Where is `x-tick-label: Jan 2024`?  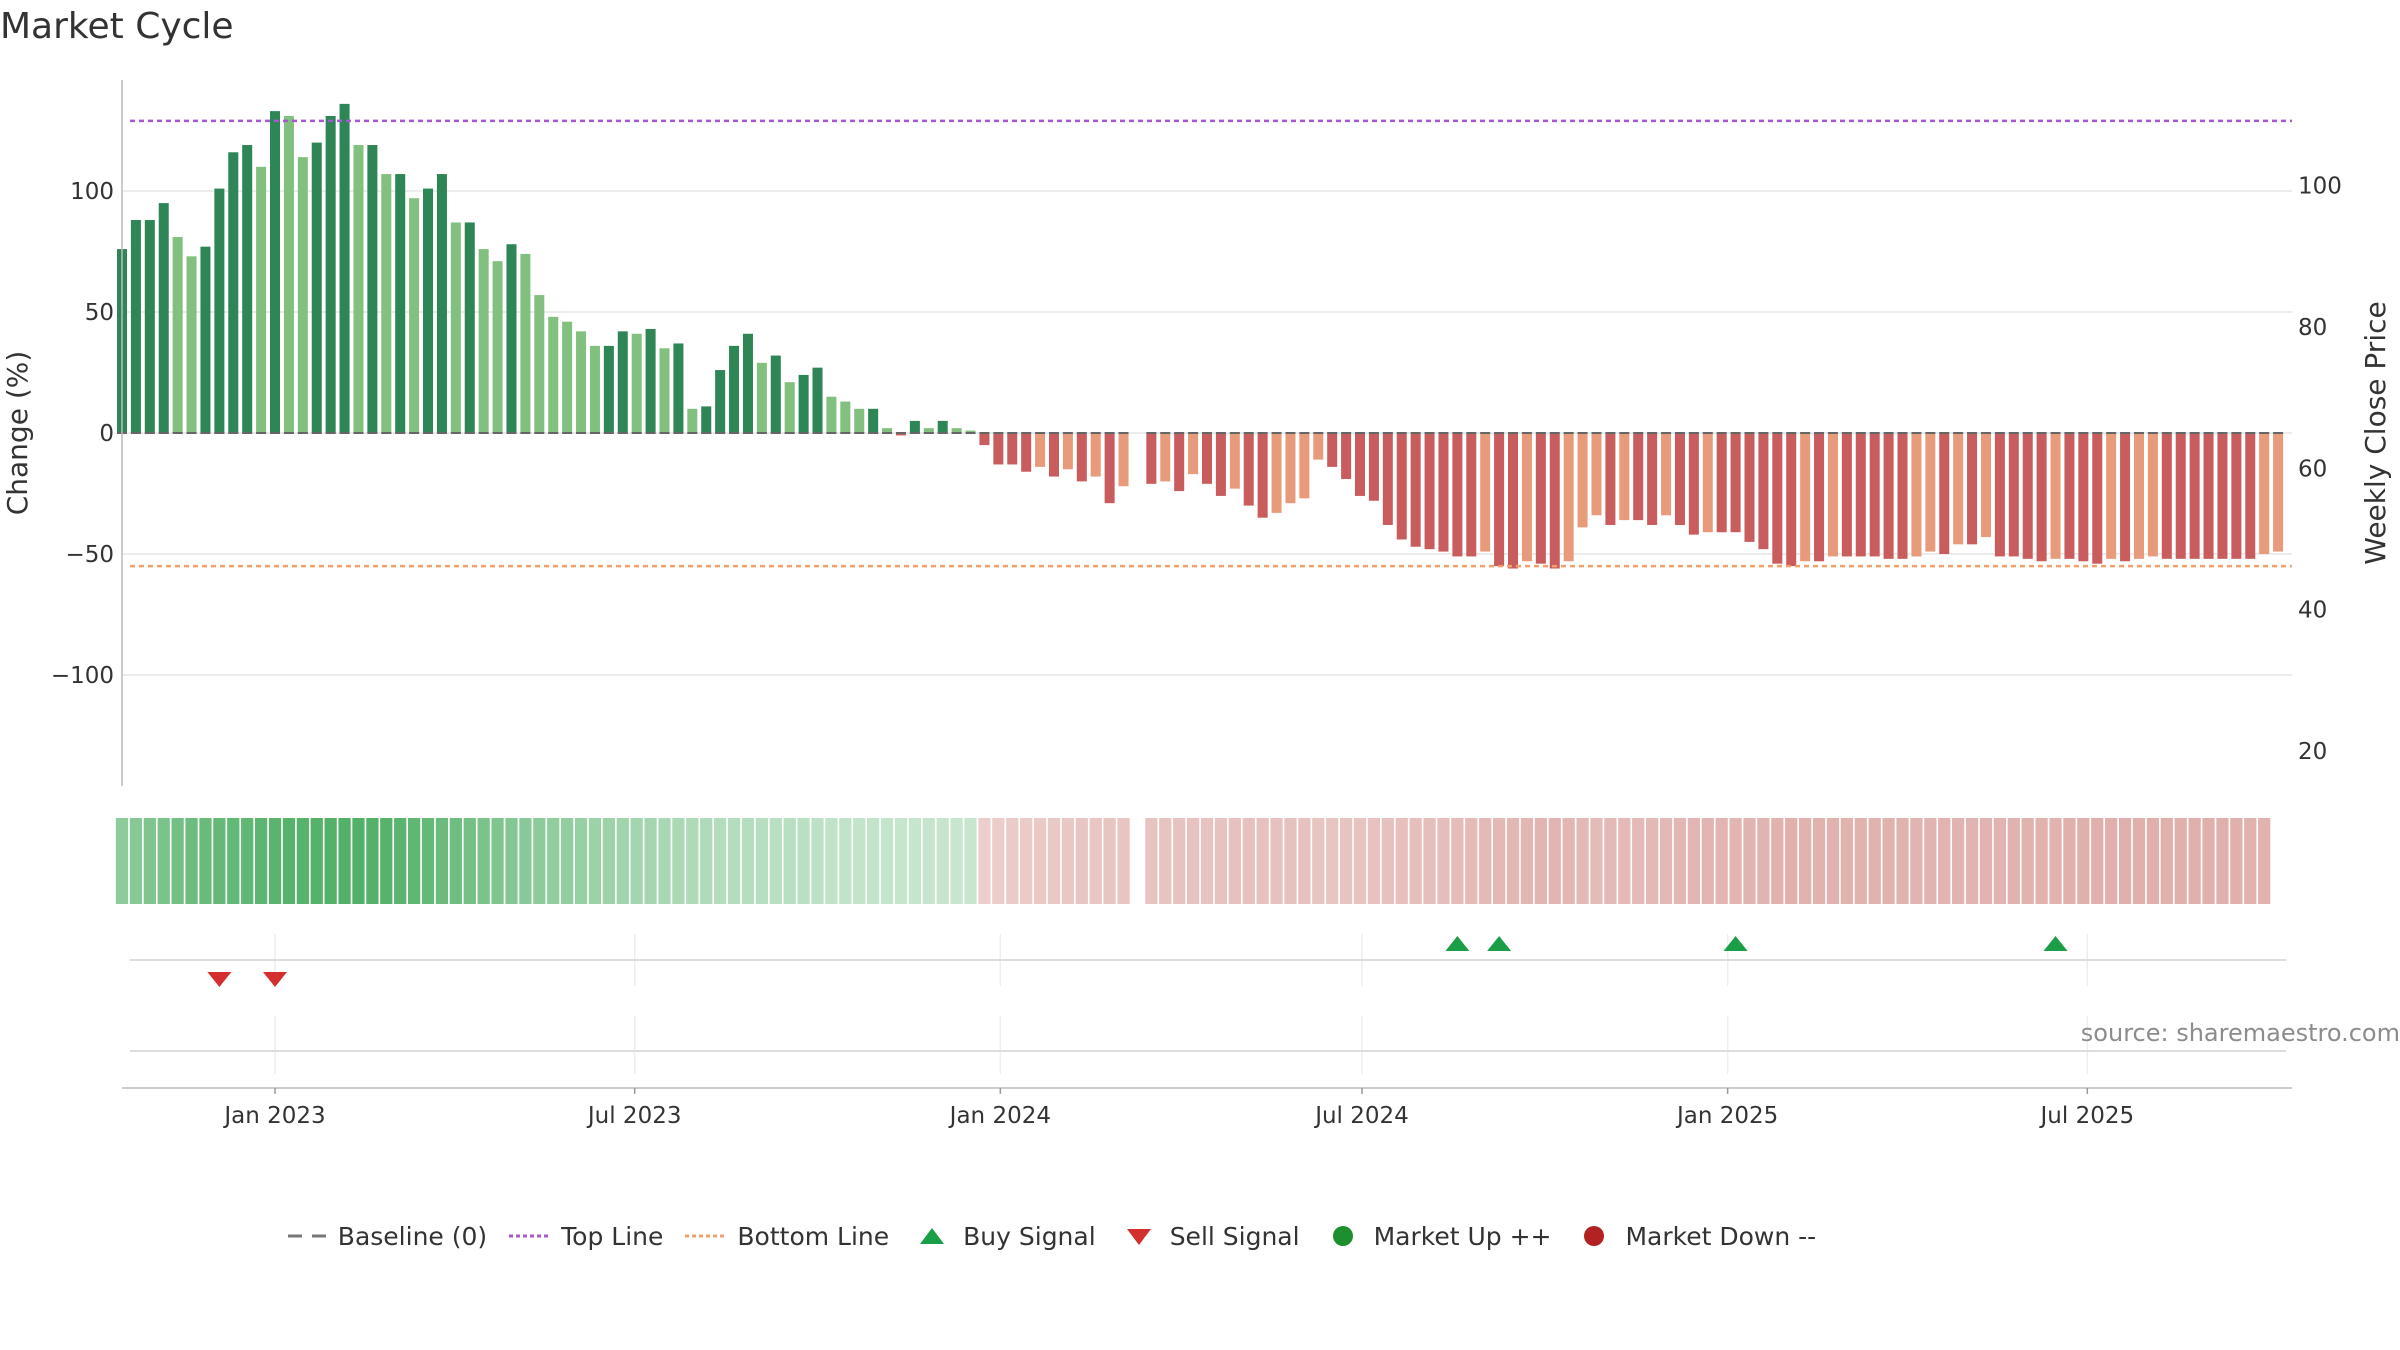
x-tick-label: Jan 2024 is located at coordinates (999, 1116).